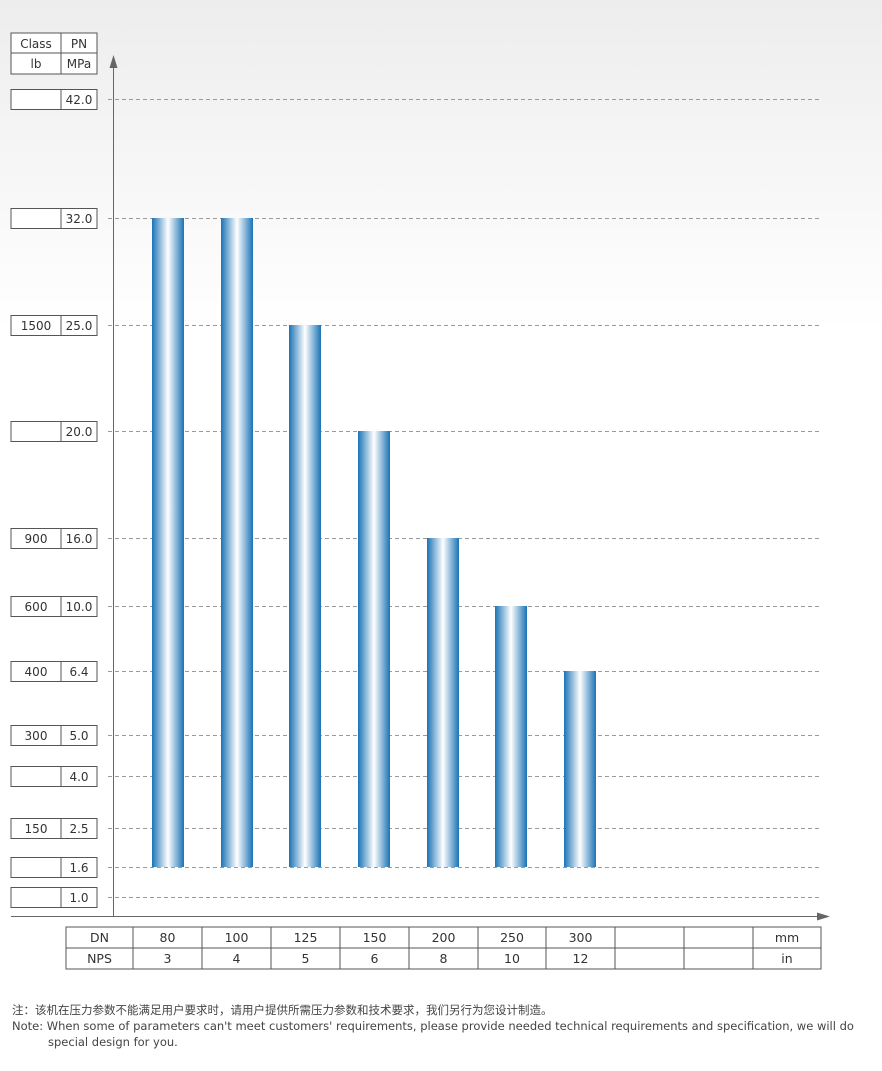 The width and height of the screenshot is (882, 1071). Describe the element at coordinates (79, 607) in the screenshot. I see `pn-label: 10.0` at that location.